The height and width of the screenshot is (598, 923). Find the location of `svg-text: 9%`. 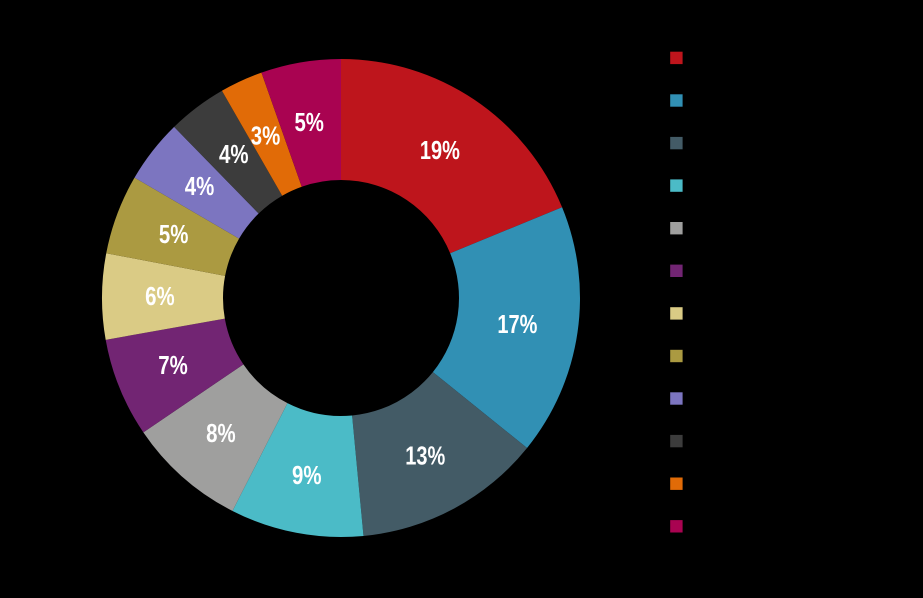

svg-text: 9% is located at coordinates (307, 475).